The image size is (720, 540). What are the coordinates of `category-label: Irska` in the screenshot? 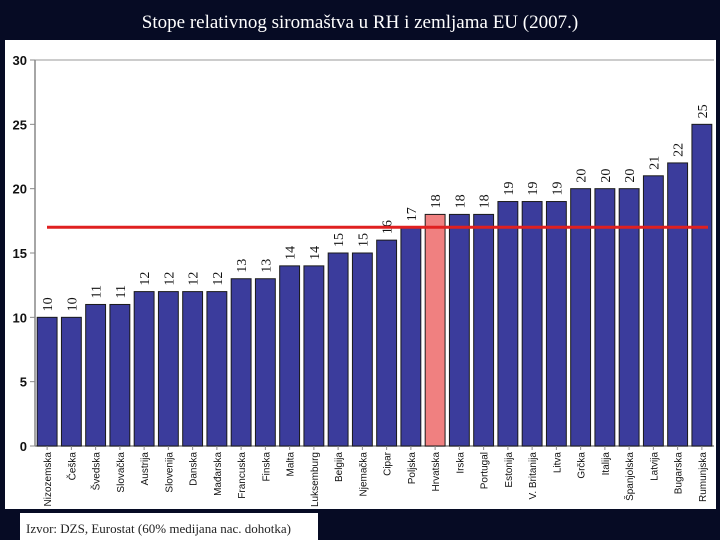 It's located at (460, 463).